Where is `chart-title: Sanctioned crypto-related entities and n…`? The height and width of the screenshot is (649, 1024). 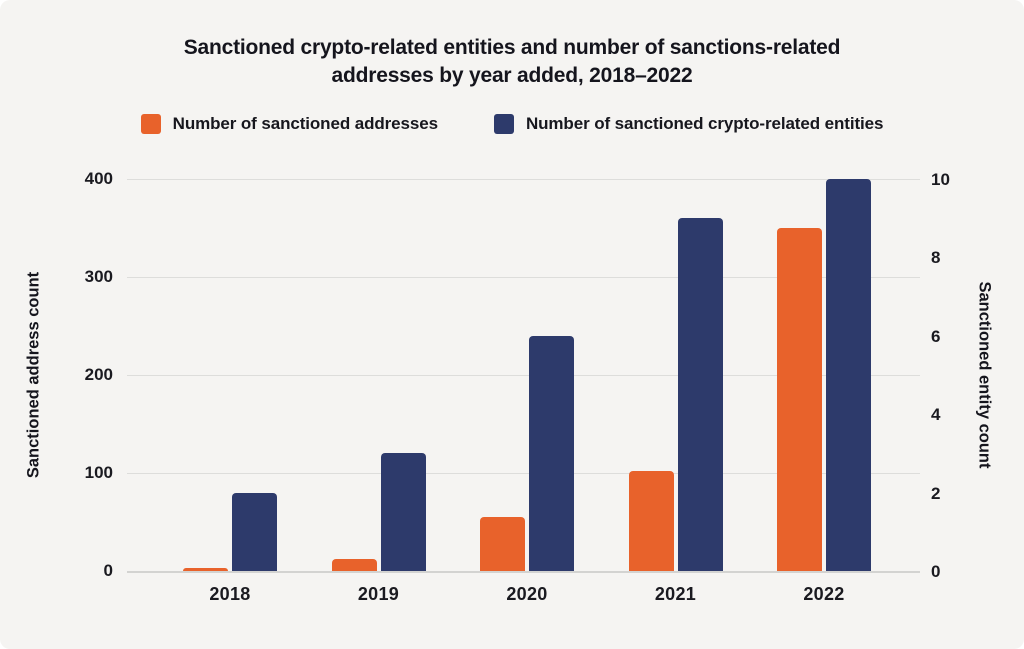 chart-title: Sanctioned crypto-related entities and n… is located at coordinates (512, 62).